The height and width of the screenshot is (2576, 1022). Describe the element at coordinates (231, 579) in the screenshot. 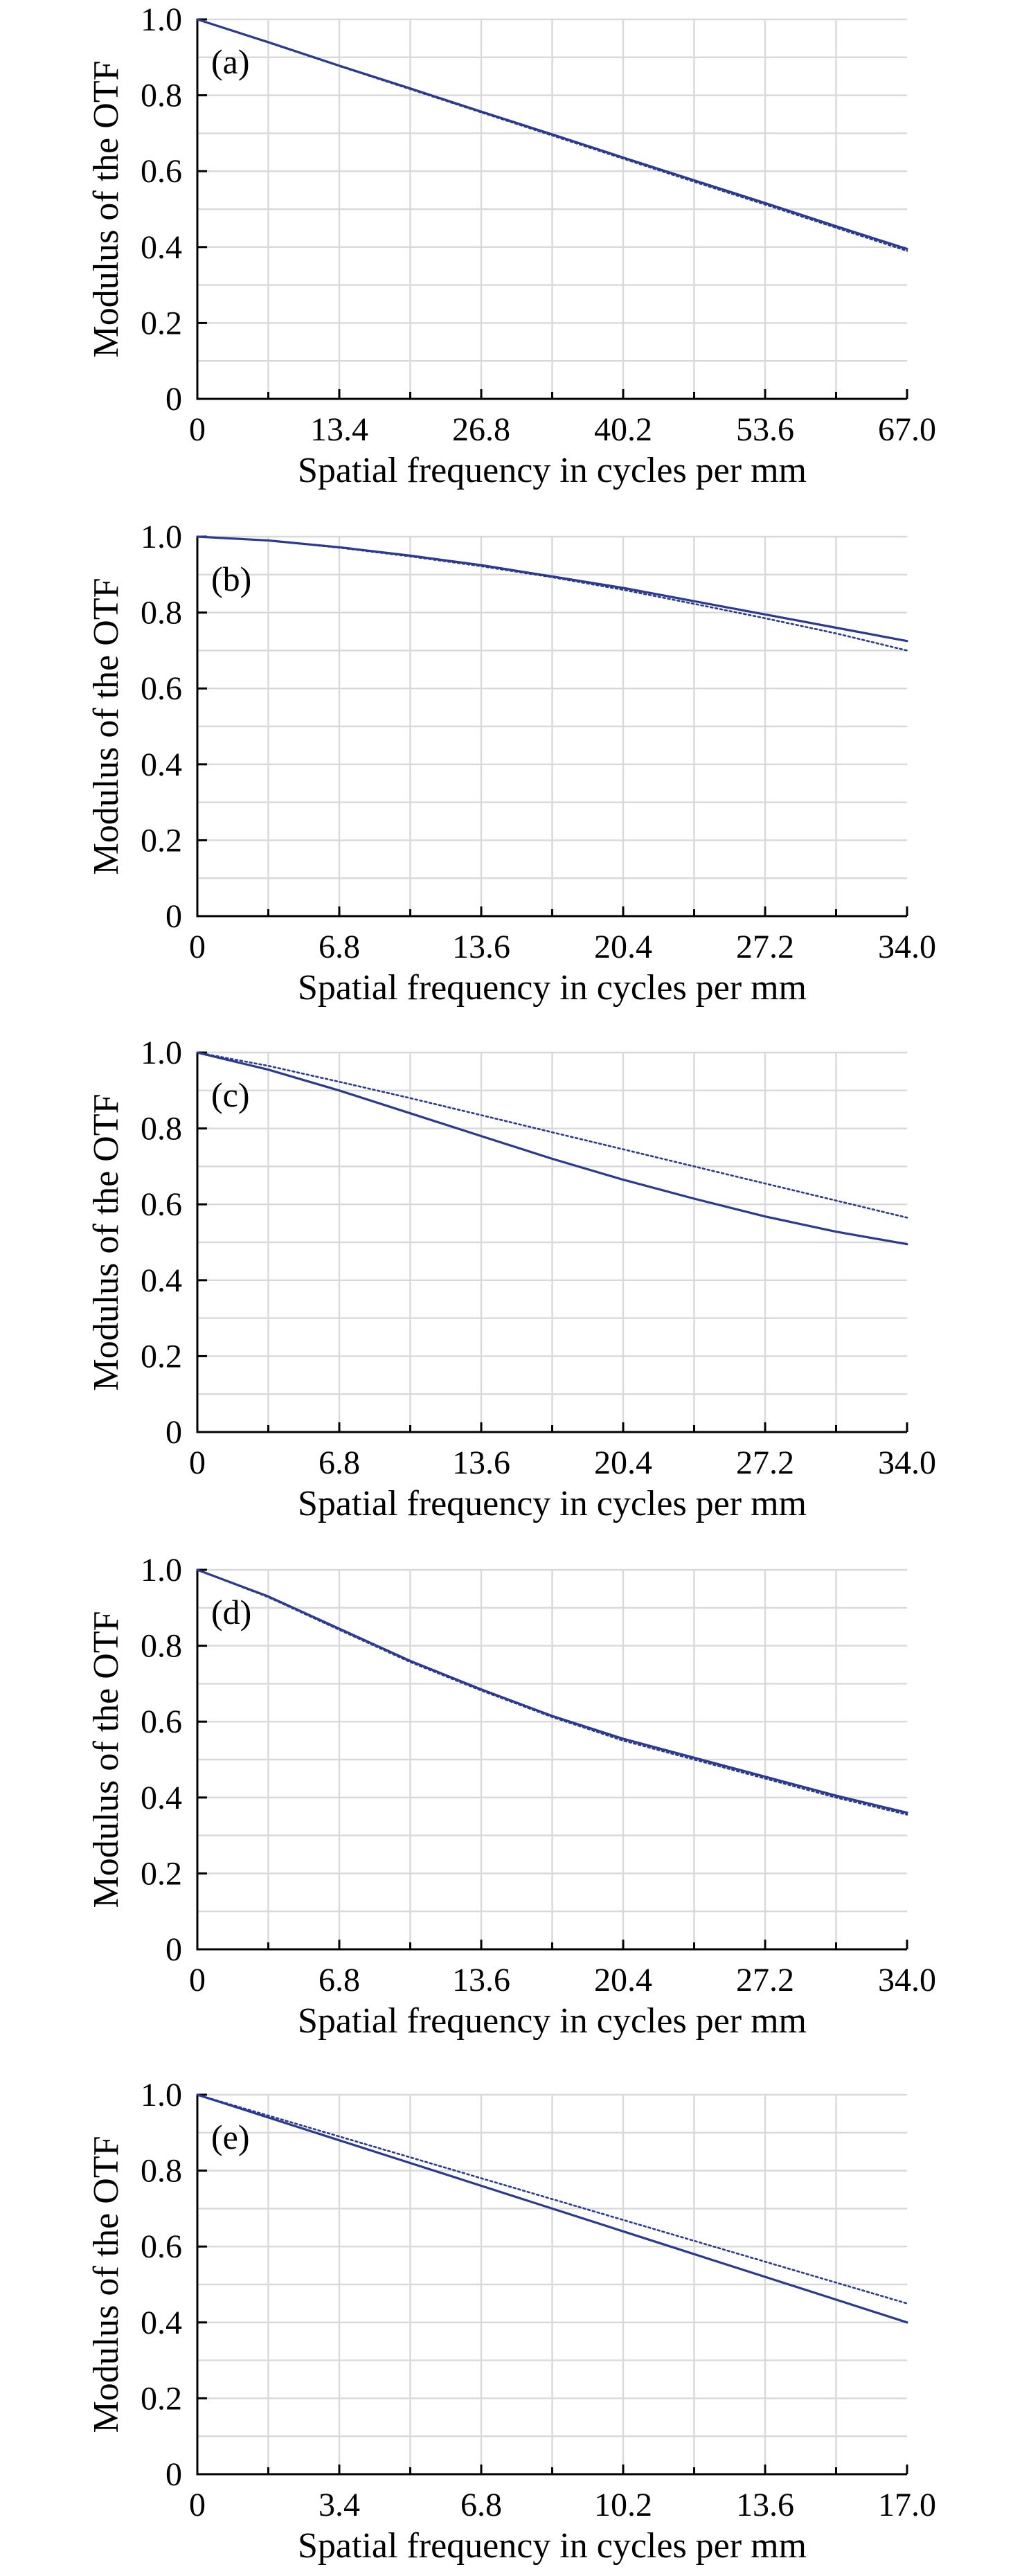

I see `panel-label: (b)` at that location.